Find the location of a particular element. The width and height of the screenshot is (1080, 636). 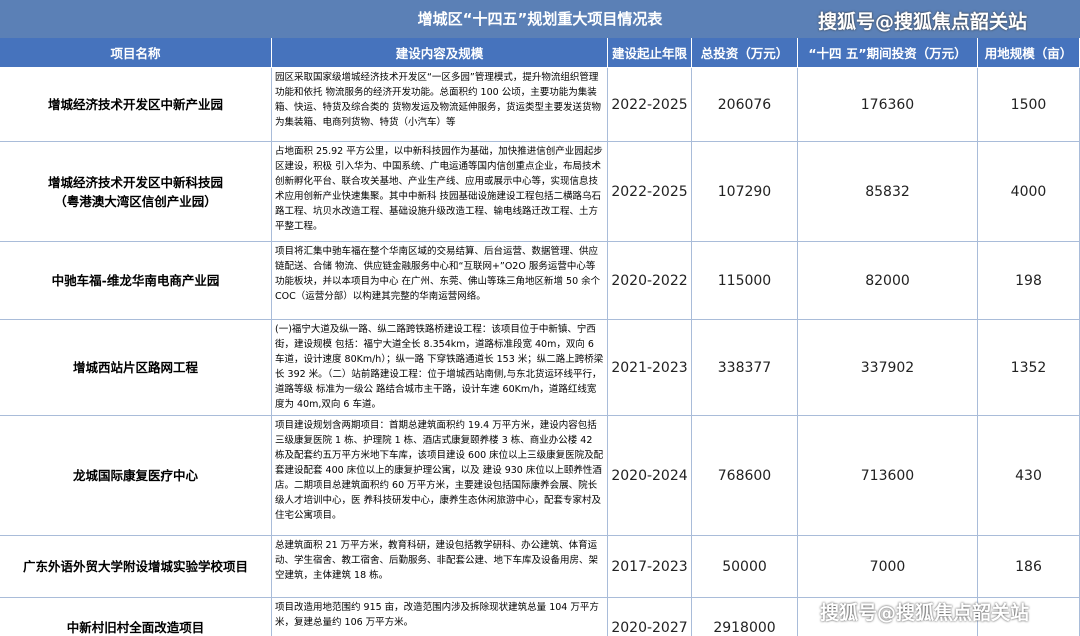

land-area: 198 is located at coordinates (1029, 281).